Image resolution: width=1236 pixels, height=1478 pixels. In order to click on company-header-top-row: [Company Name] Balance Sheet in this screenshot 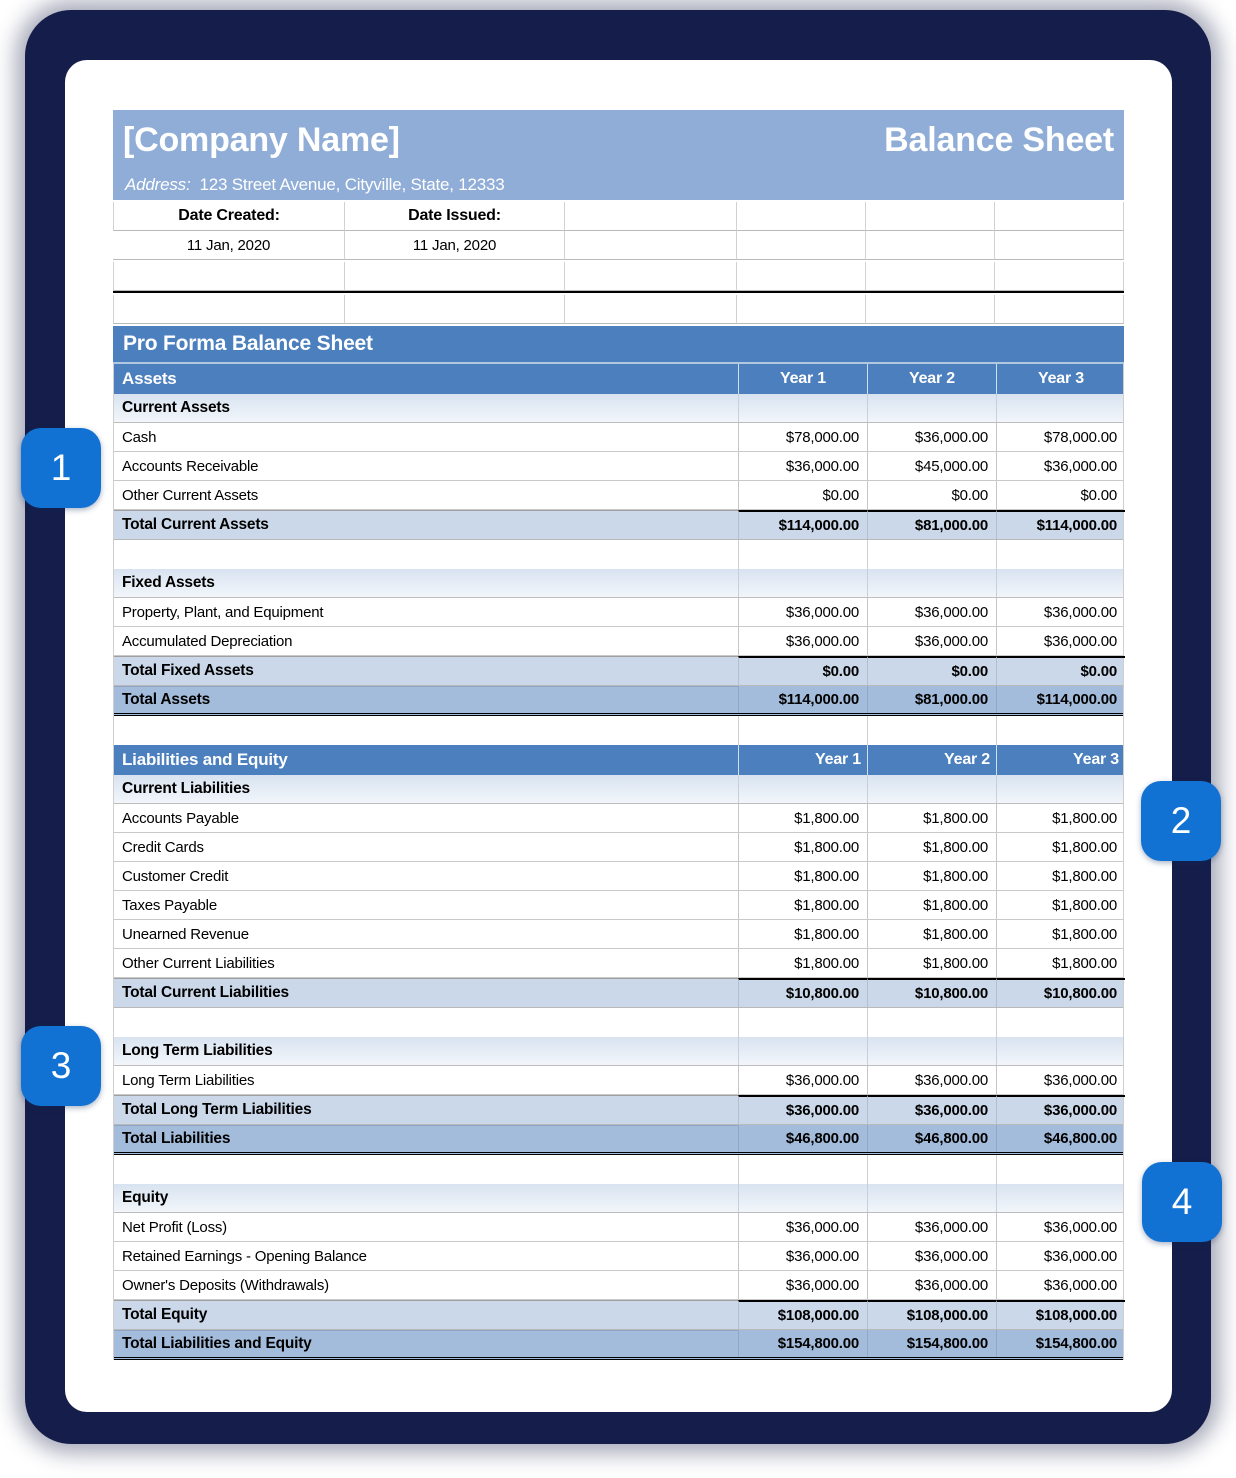, I will do `click(618, 140)`.